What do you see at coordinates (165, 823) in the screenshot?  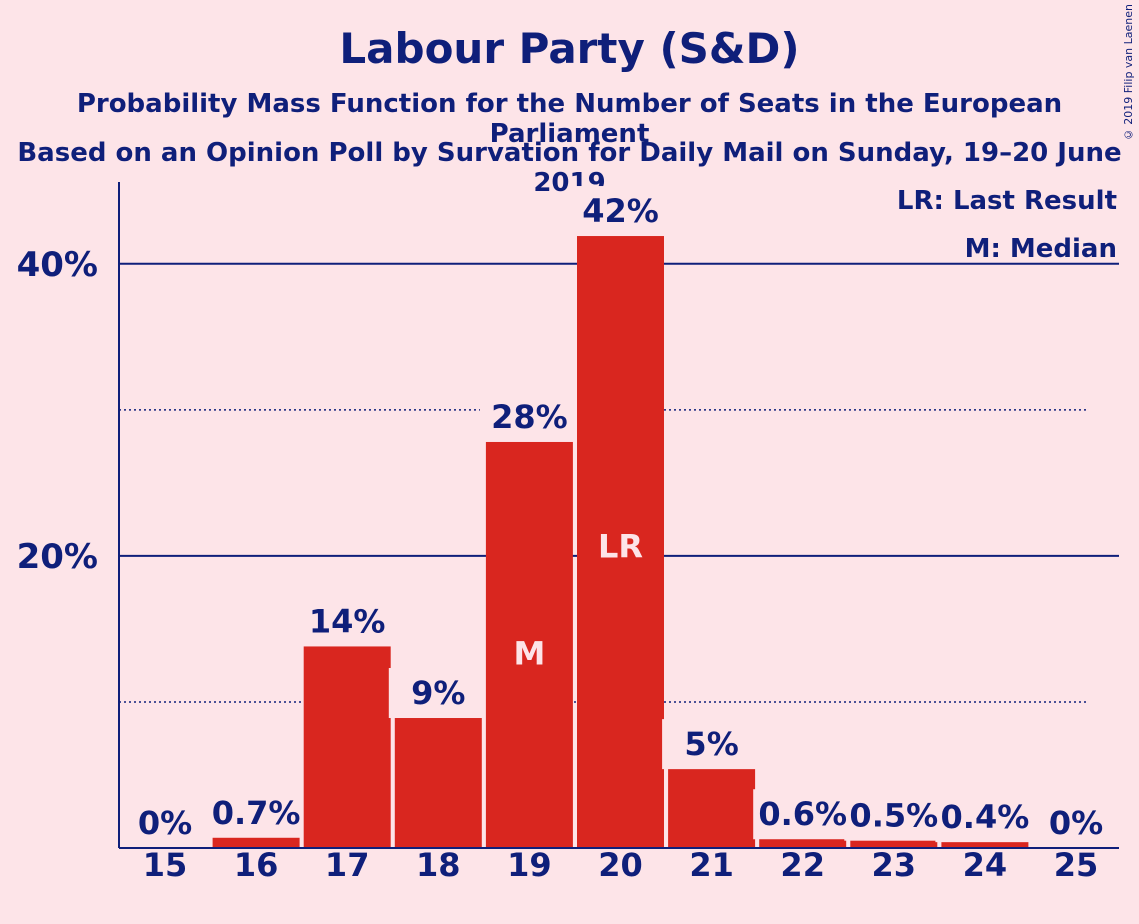 I see `value-label-15: 0%` at bounding box center [165, 823].